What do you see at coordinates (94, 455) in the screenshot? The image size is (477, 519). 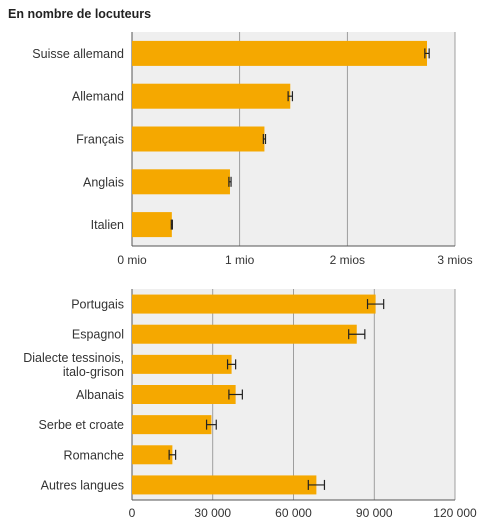 I see `category-label: Romanche` at bounding box center [94, 455].